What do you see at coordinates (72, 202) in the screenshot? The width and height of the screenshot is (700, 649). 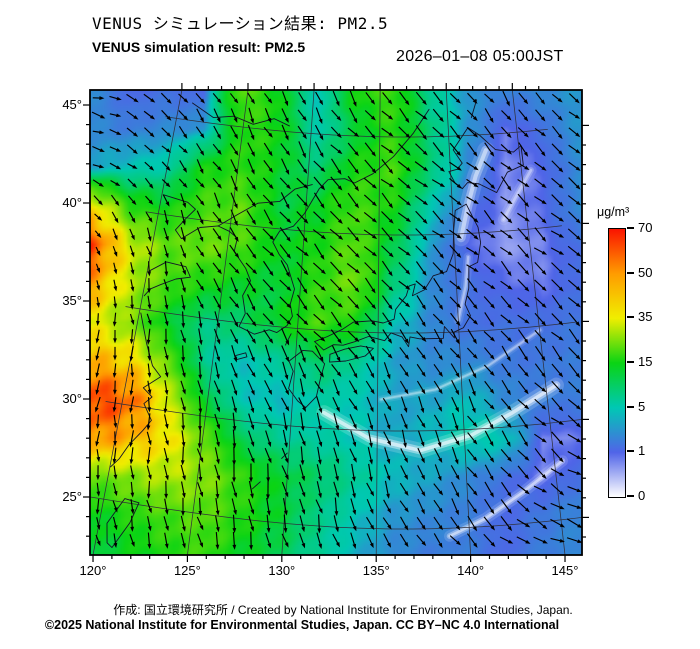 I see `lat-tick-label: 40°` at bounding box center [72, 202].